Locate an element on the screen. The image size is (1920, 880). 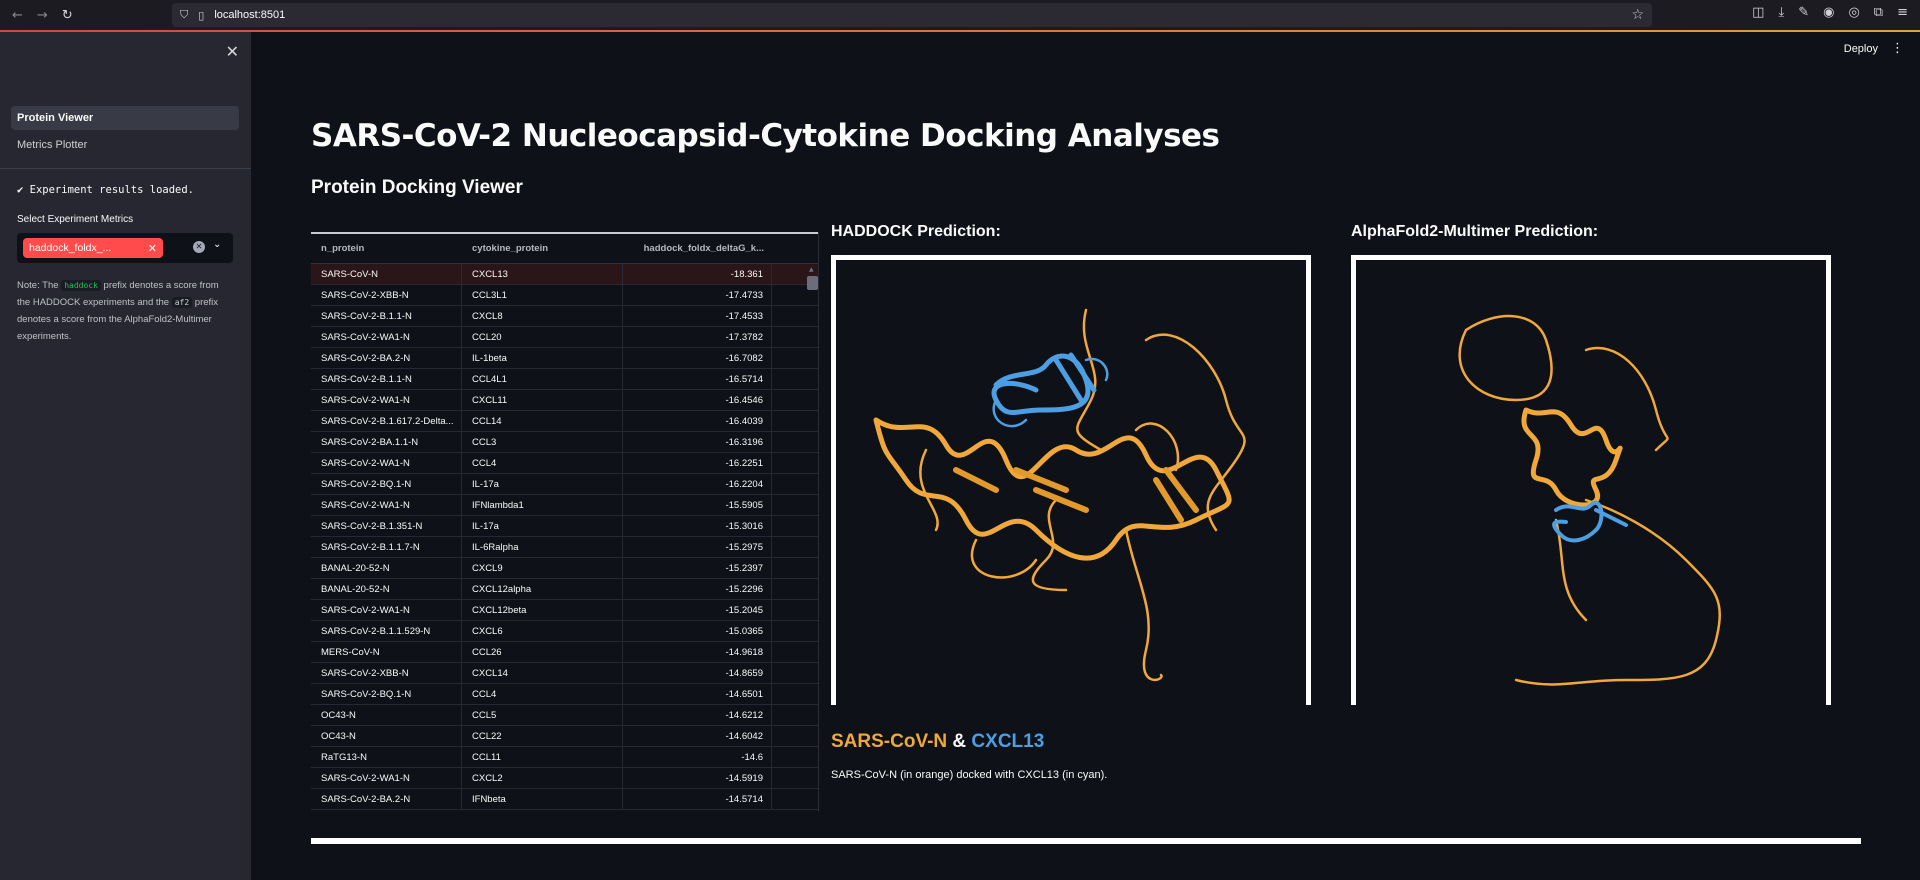
cell-score: -18.361 is located at coordinates (697, 274).